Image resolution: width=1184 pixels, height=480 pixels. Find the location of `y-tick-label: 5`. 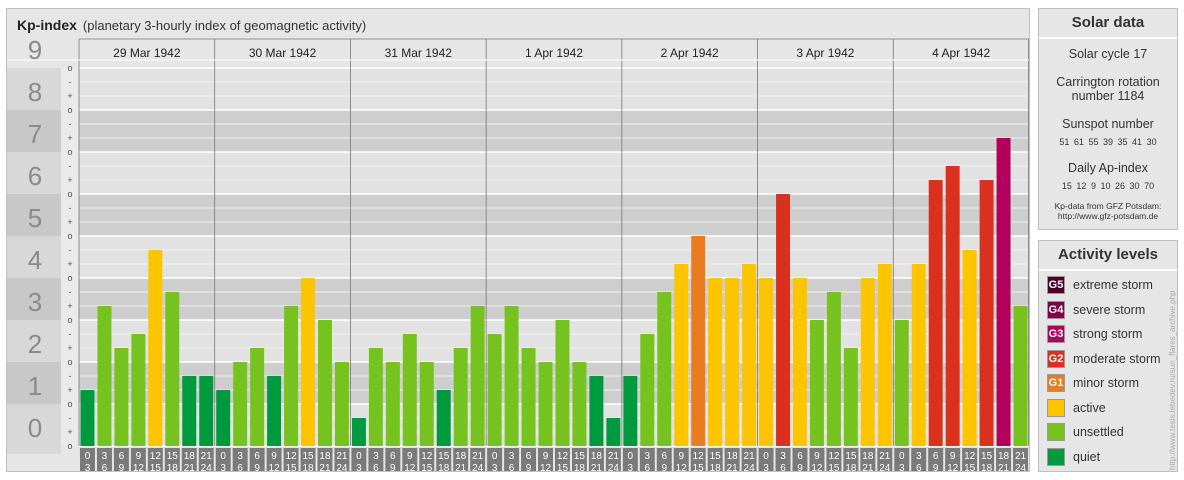

y-tick-label: 5 is located at coordinates (35, 218).